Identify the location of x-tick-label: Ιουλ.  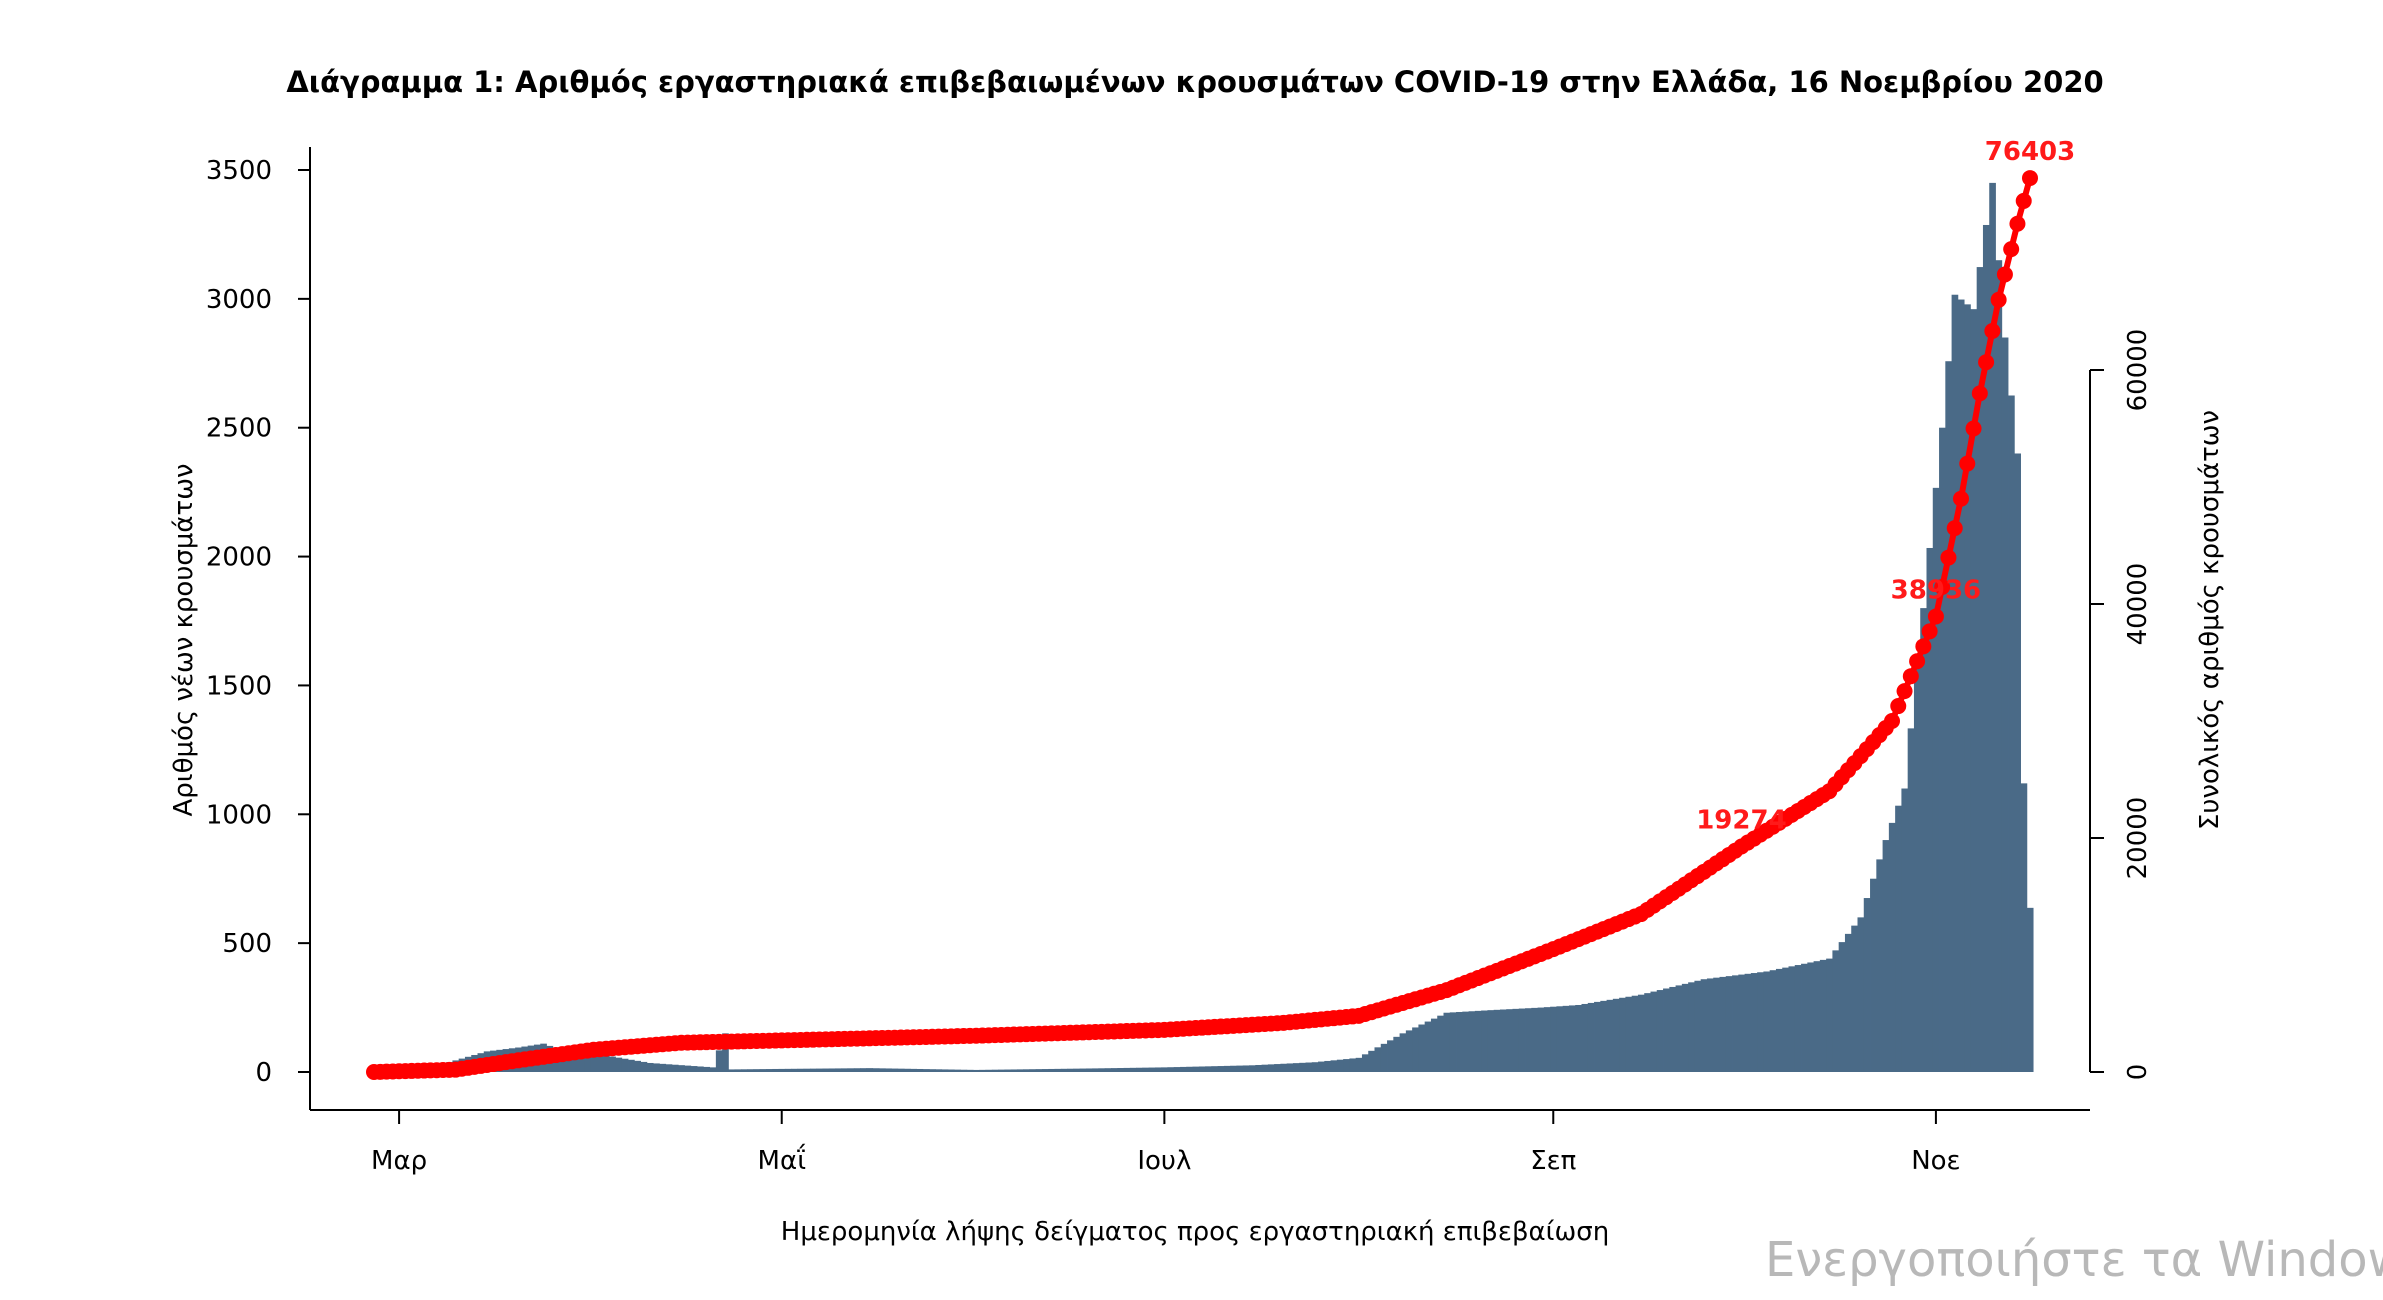
(1164, 1161).